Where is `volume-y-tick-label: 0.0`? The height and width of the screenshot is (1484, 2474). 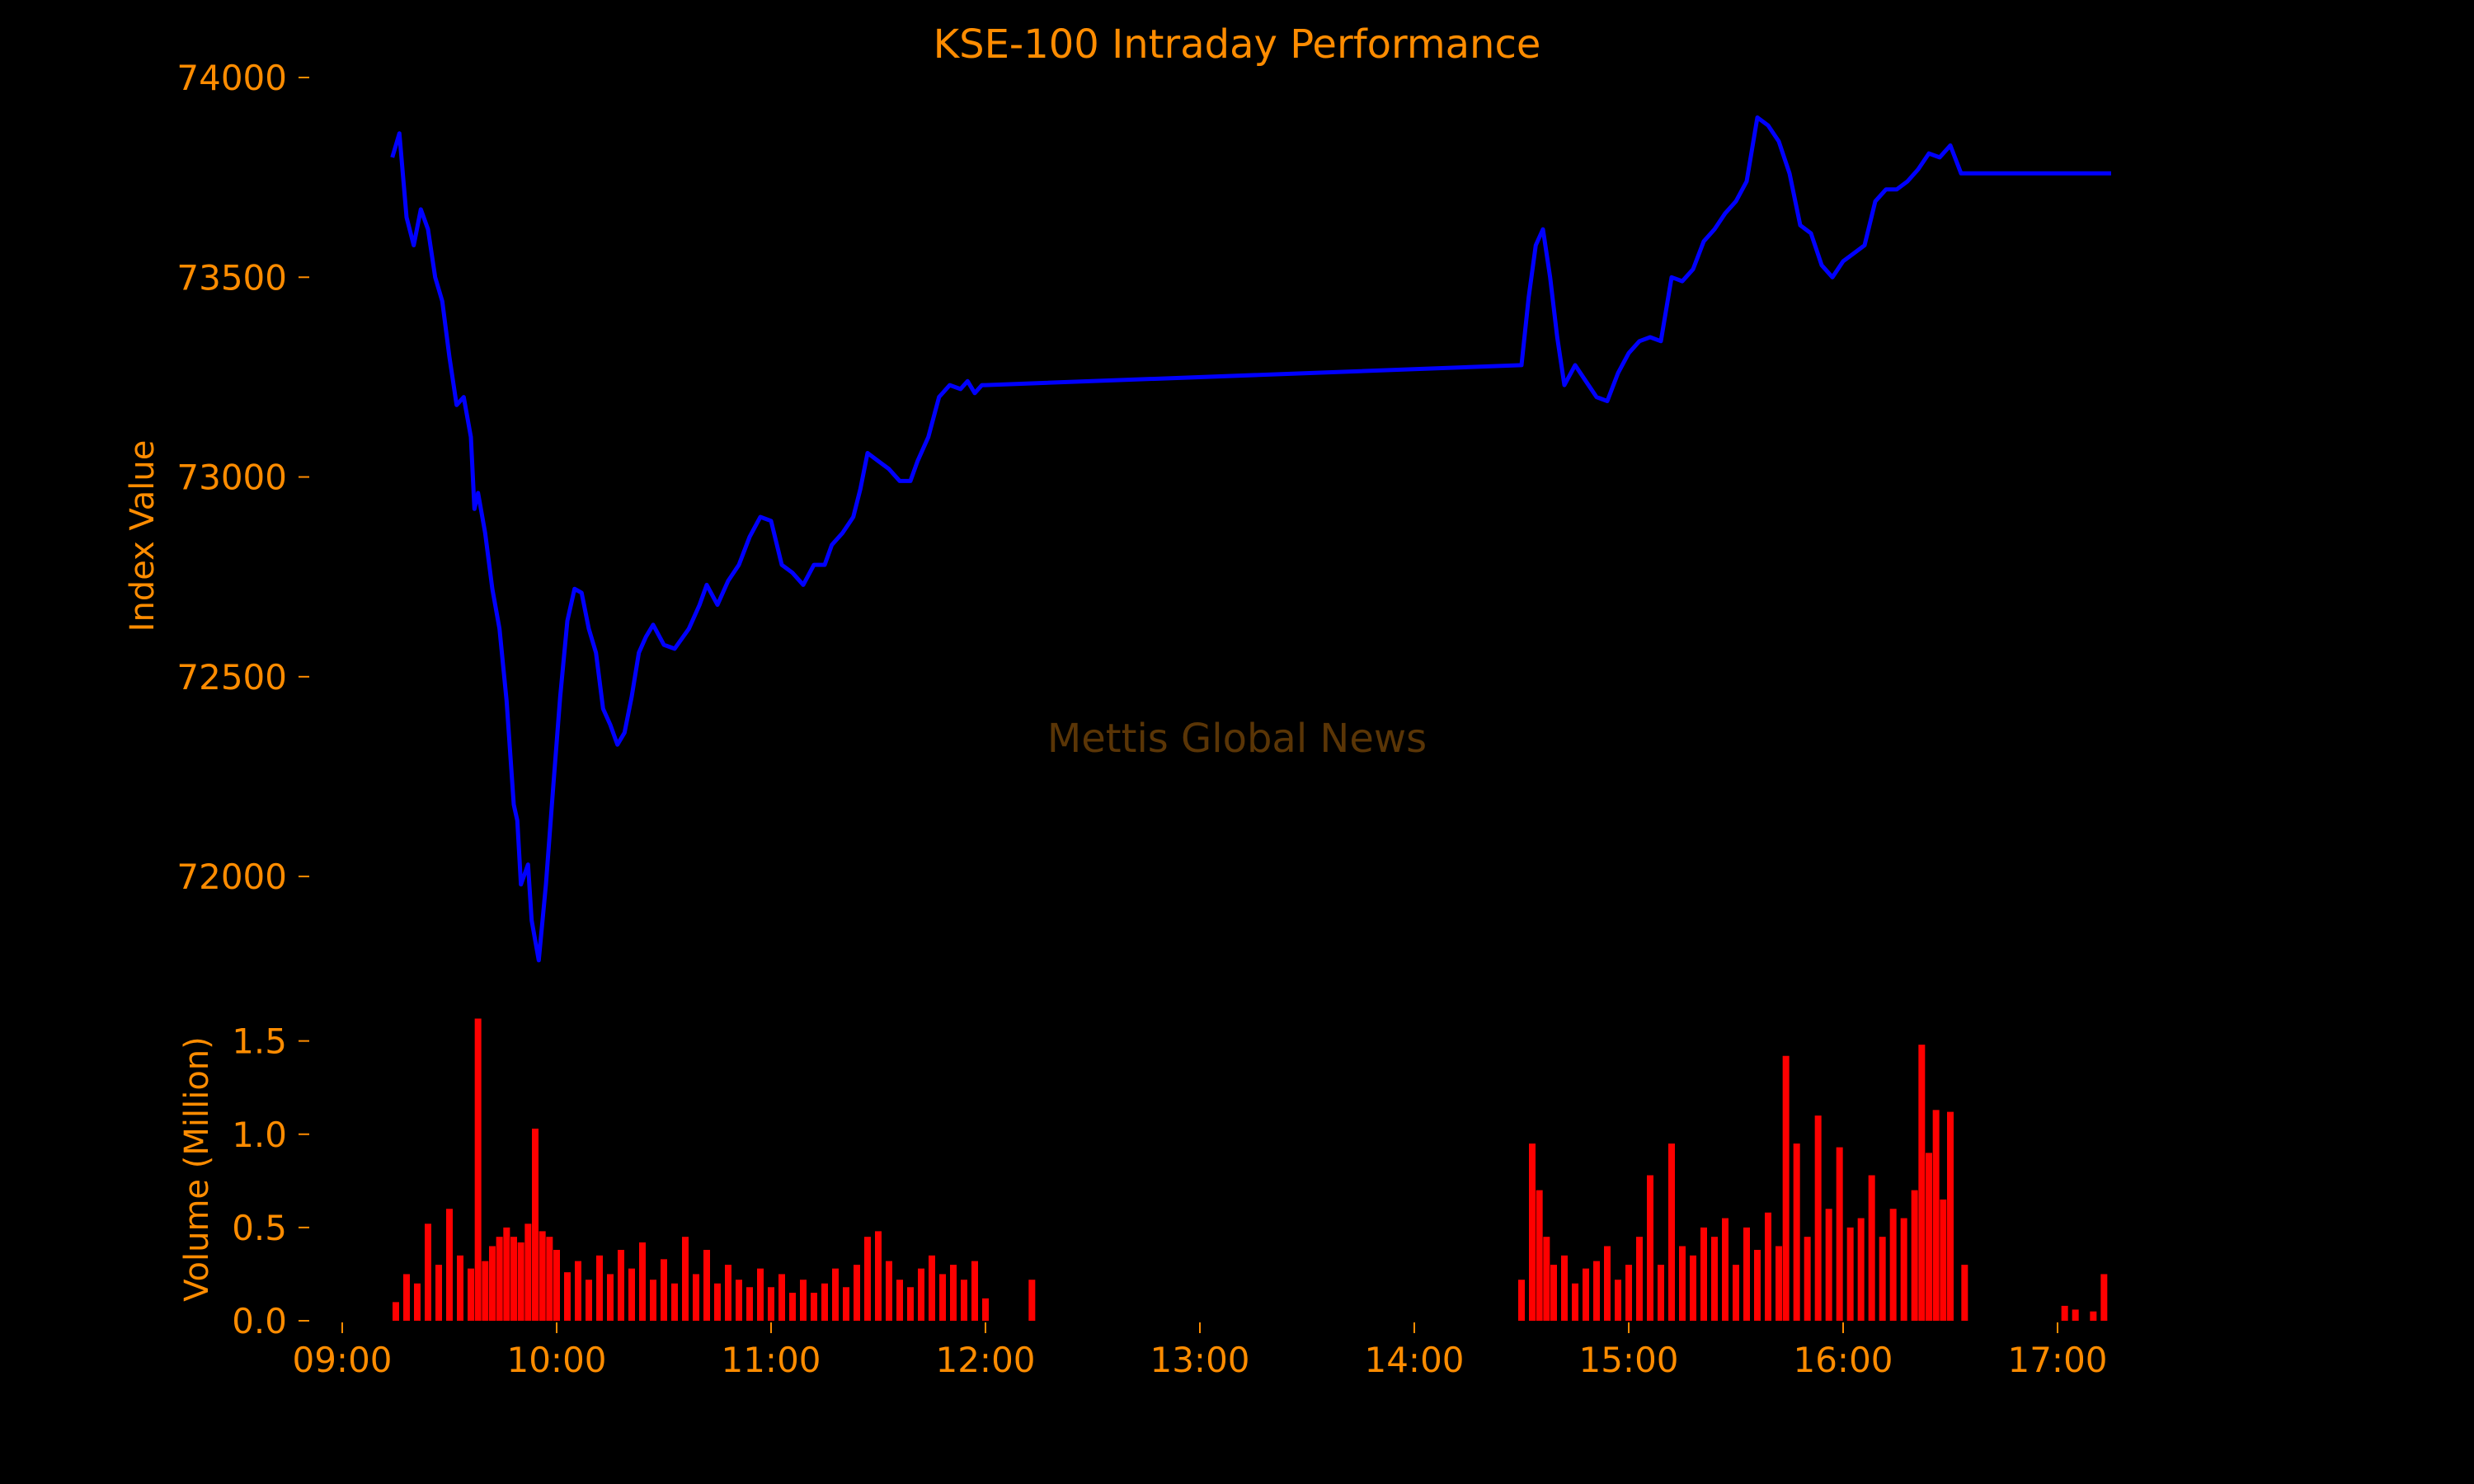 volume-y-tick-label: 0.0 is located at coordinates (259, 1321).